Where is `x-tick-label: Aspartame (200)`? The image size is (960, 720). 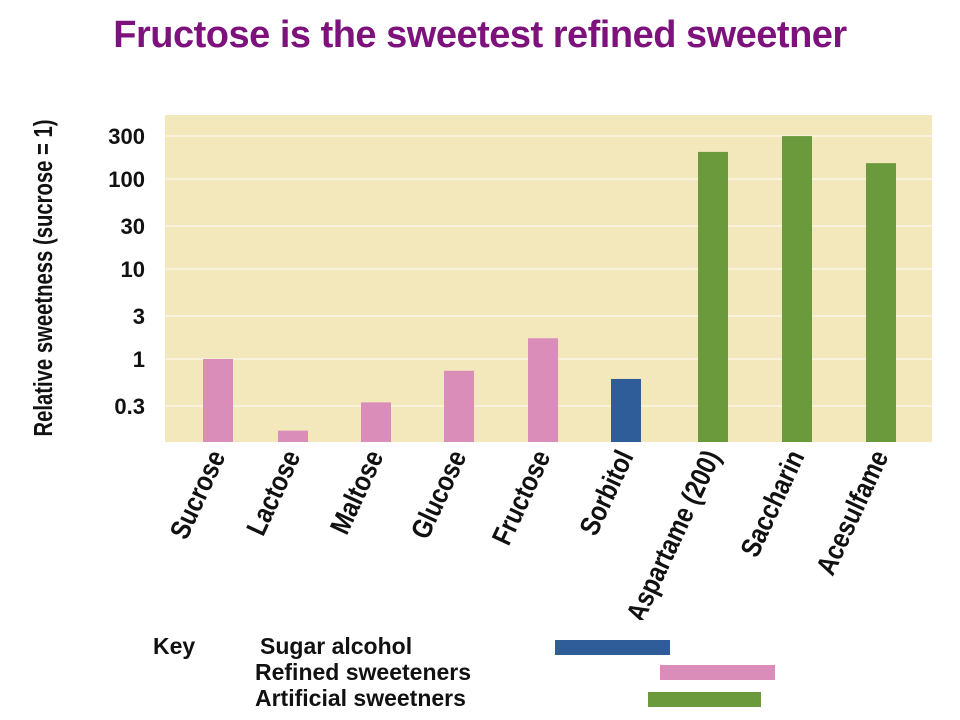
x-tick-label: Aspartame (200) is located at coordinates (673, 532).